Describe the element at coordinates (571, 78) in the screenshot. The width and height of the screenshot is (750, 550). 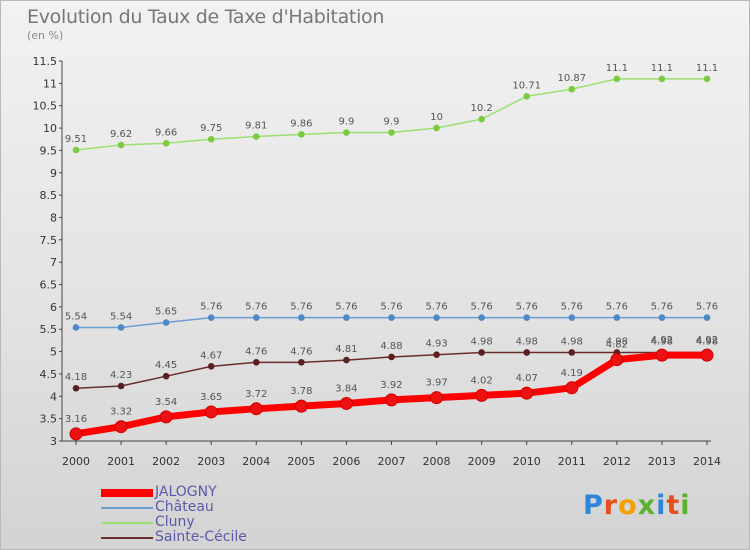
I see `data-label: 10.87` at that location.